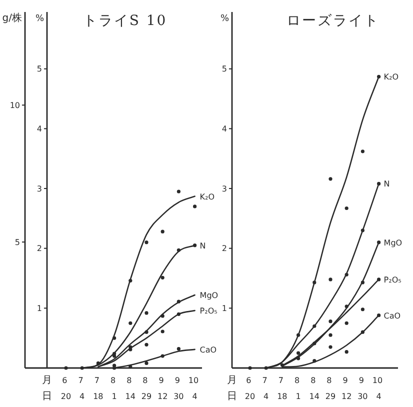  Describe the element at coordinates (17, 242) in the screenshot. I see `y2-tick-label: 5` at that location.